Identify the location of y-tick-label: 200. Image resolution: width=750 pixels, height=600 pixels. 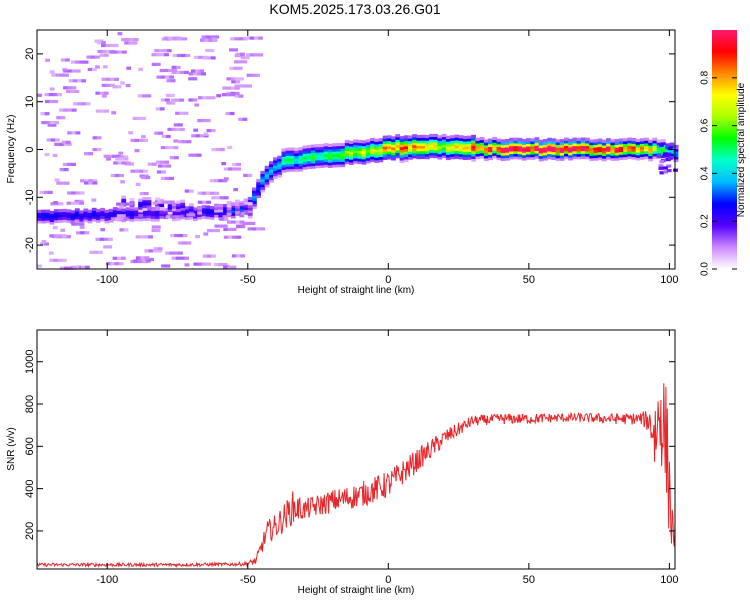
(30, 531).